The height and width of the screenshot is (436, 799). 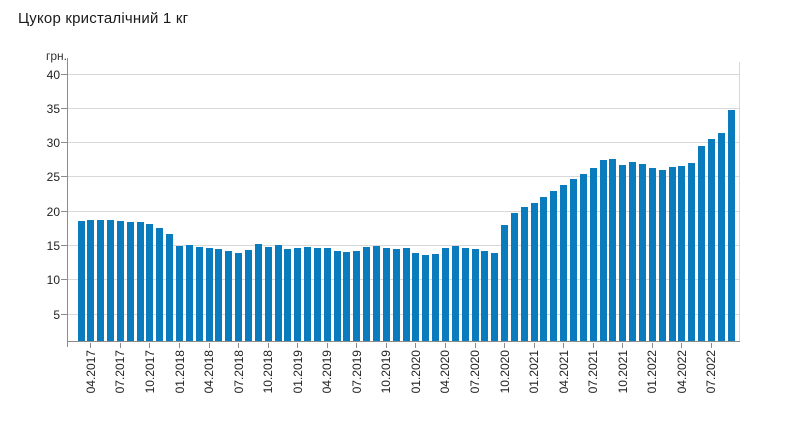 What do you see at coordinates (327, 372) in the screenshot?
I see `x-axis-label: 04.2019` at bounding box center [327, 372].